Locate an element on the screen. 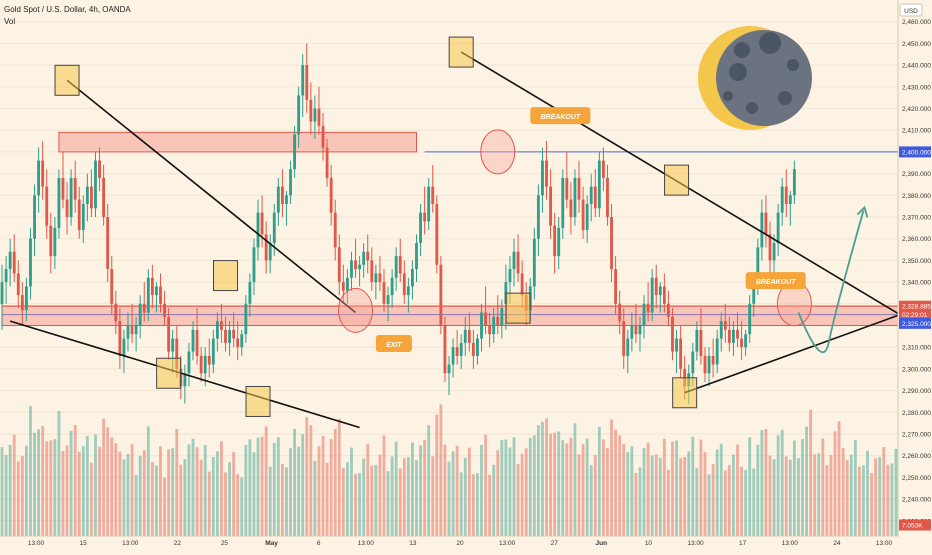  time-tick-label: 20 is located at coordinates (460, 543).